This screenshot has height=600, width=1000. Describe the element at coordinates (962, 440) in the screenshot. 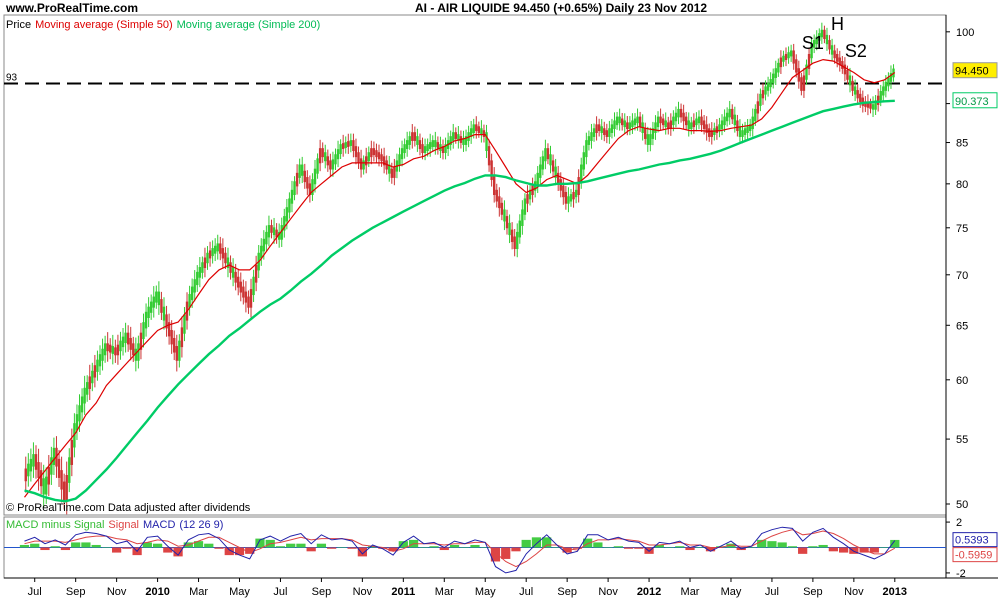

I see `y-tick-label: 55` at that location.